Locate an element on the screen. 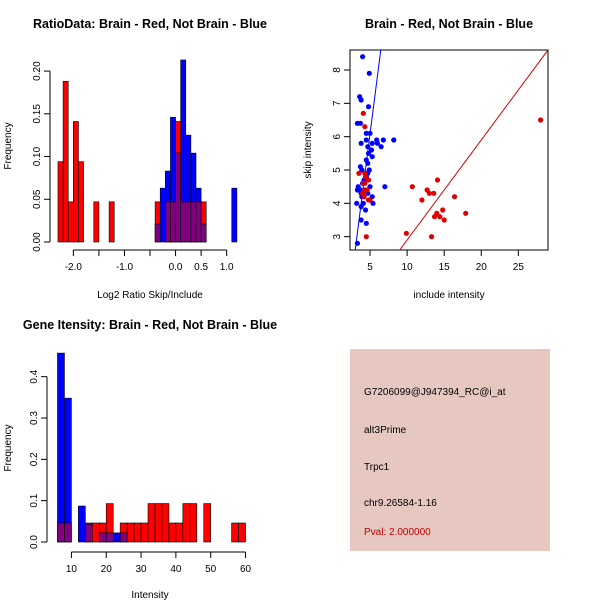 This screenshot has width=600, height=600. xlabel-ratio: Log2 Ratio Skip/Include is located at coordinates (150, 295).